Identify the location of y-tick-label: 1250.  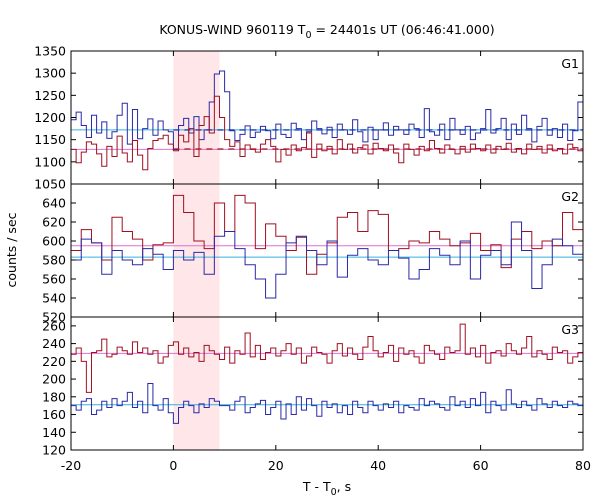
(50, 95).